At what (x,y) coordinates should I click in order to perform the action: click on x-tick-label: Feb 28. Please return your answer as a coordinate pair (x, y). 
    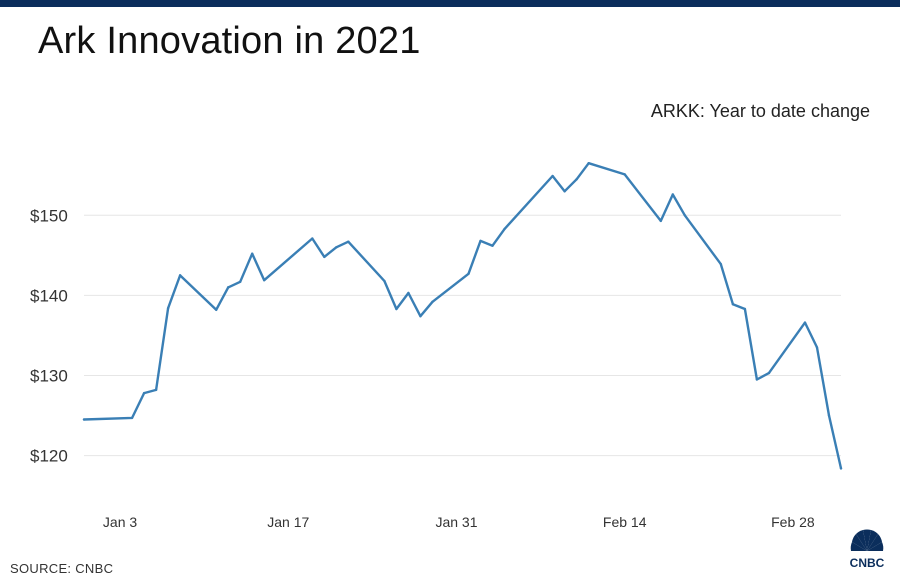
    Looking at the image, I should click on (793, 522).